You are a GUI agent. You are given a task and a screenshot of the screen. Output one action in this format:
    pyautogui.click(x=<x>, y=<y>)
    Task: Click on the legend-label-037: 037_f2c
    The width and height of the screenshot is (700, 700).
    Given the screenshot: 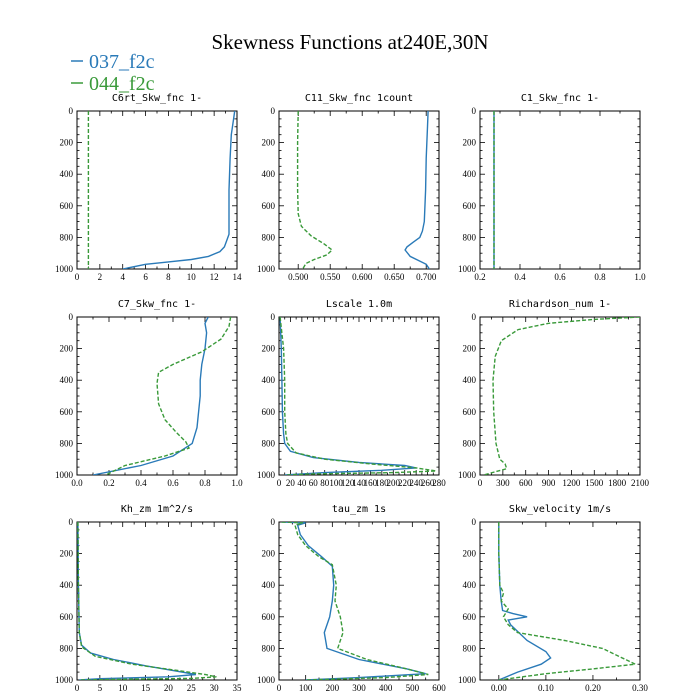 What is the action you would take?
    pyautogui.click(x=122, y=62)
    